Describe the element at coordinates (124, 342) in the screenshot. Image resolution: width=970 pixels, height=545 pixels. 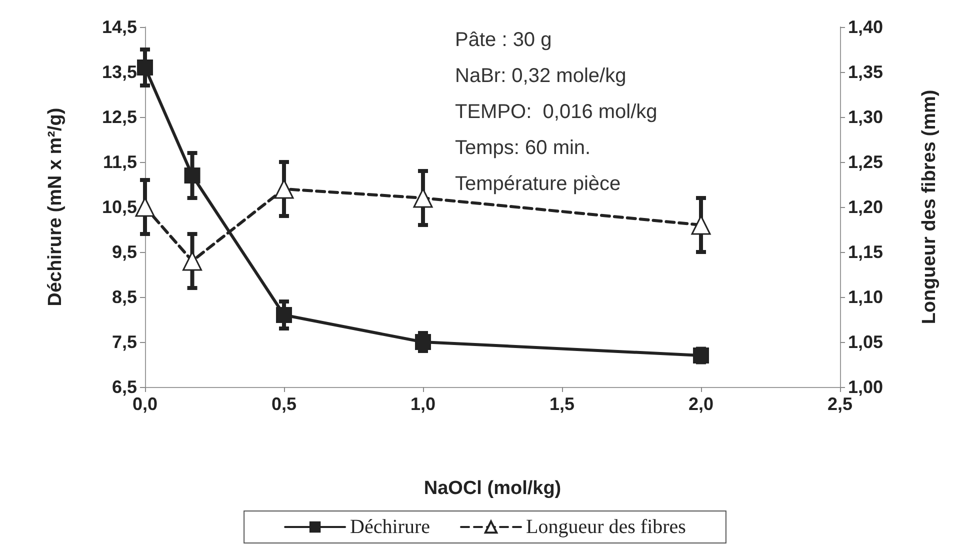
I see `y-tick-label: 7,5` at that location.